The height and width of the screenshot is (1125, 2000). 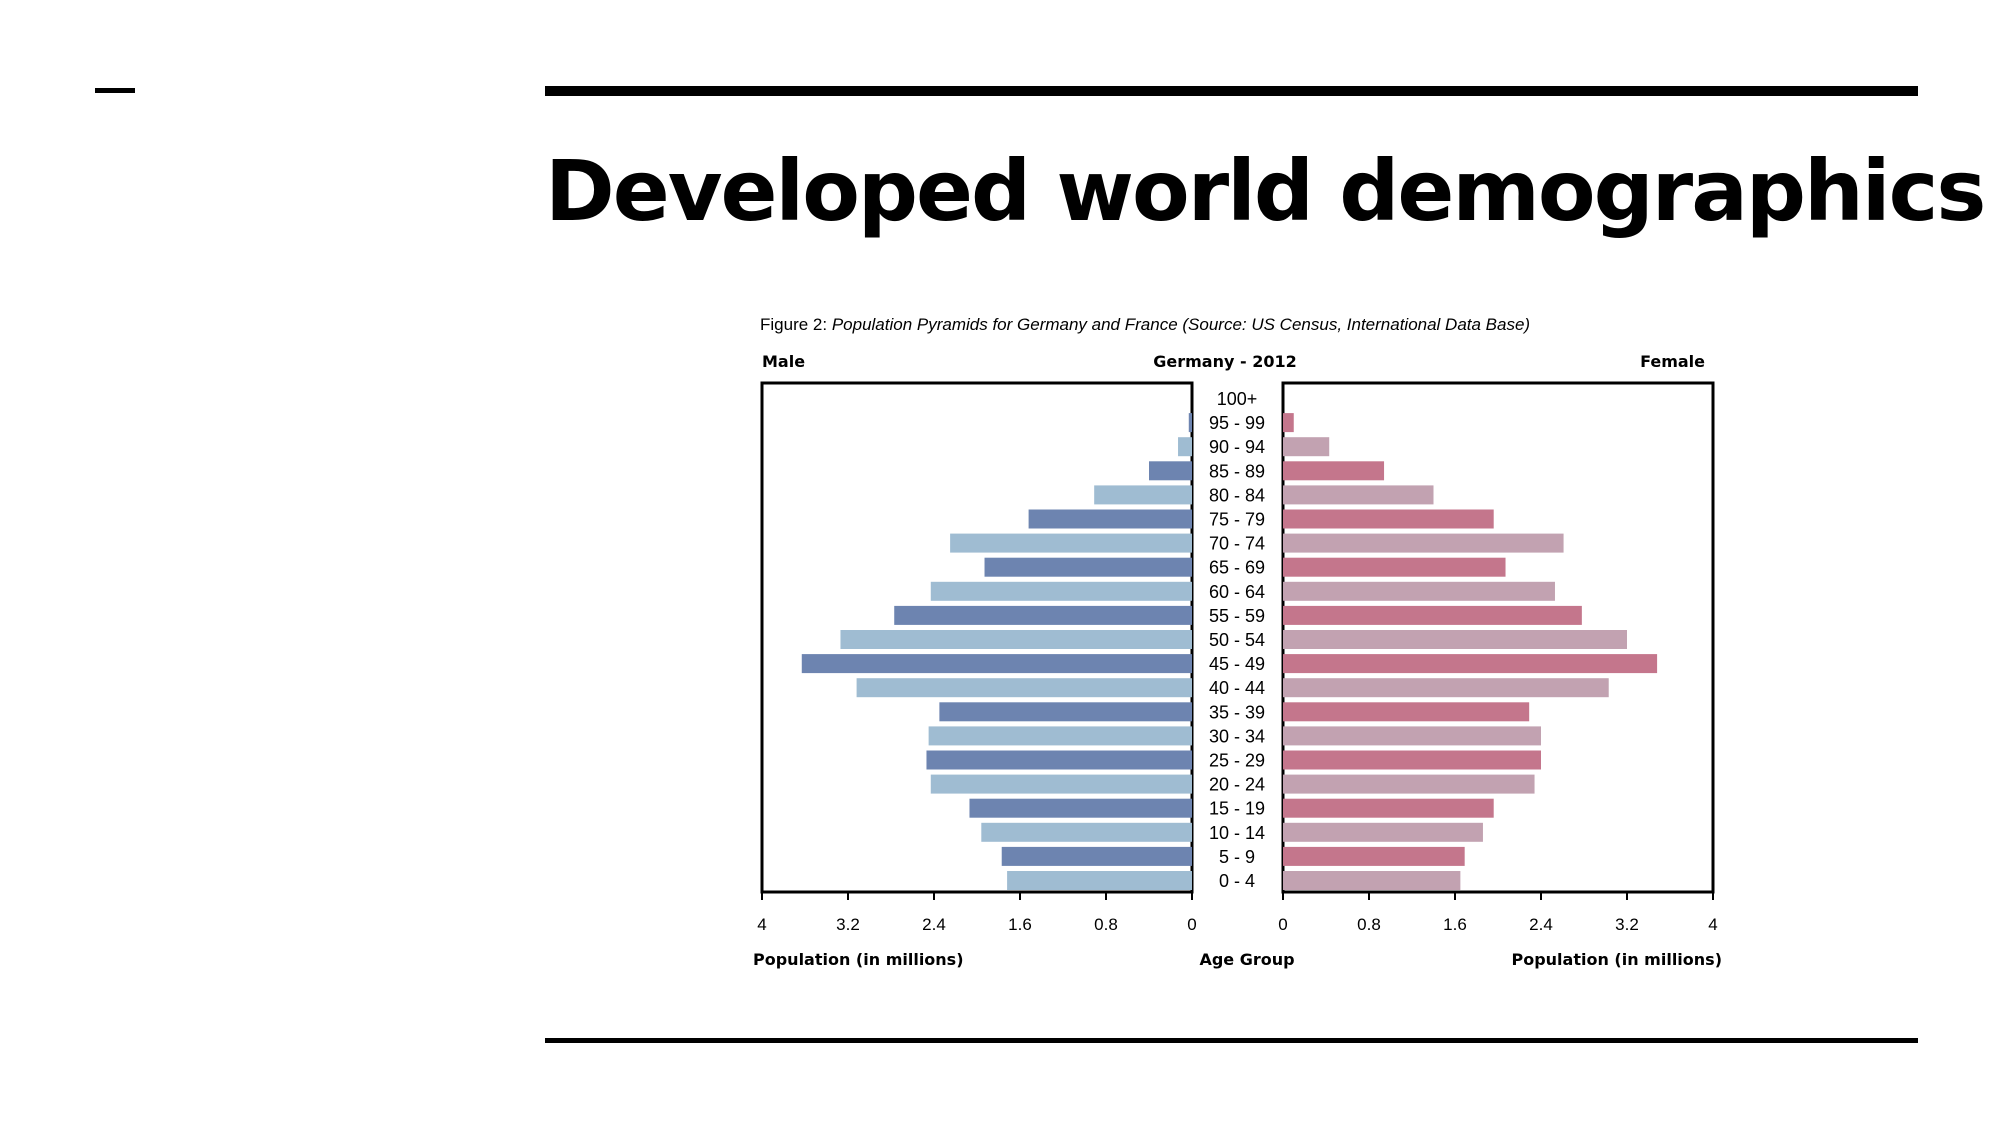 I want to click on age-group-label: 90 - 94, so click(x=1237, y=447).